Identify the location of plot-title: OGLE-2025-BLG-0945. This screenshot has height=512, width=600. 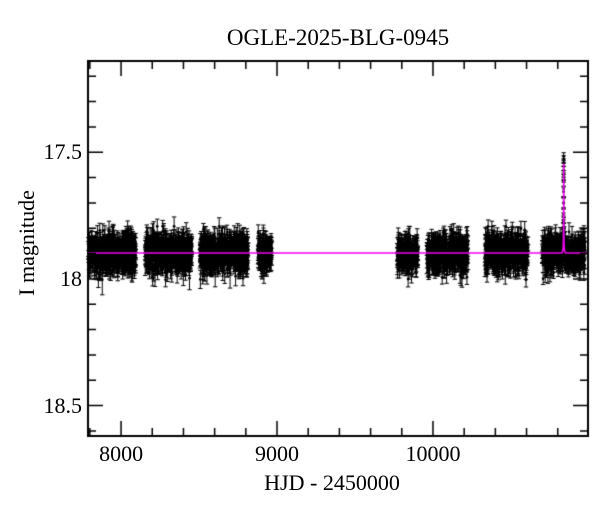
(338, 37).